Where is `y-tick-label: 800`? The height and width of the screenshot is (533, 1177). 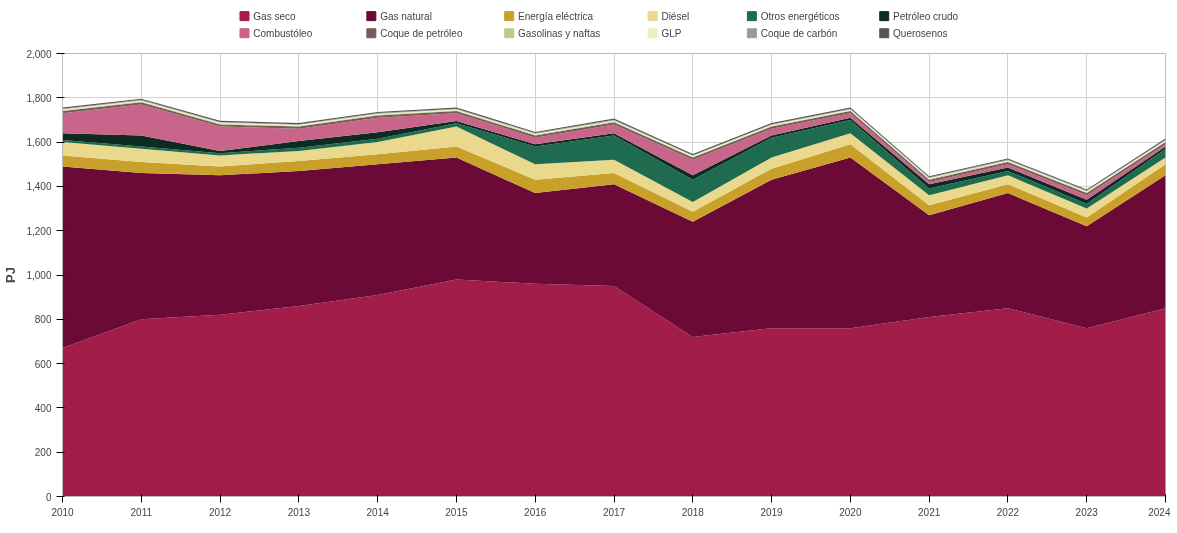 y-tick-label: 800 is located at coordinates (43, 320).